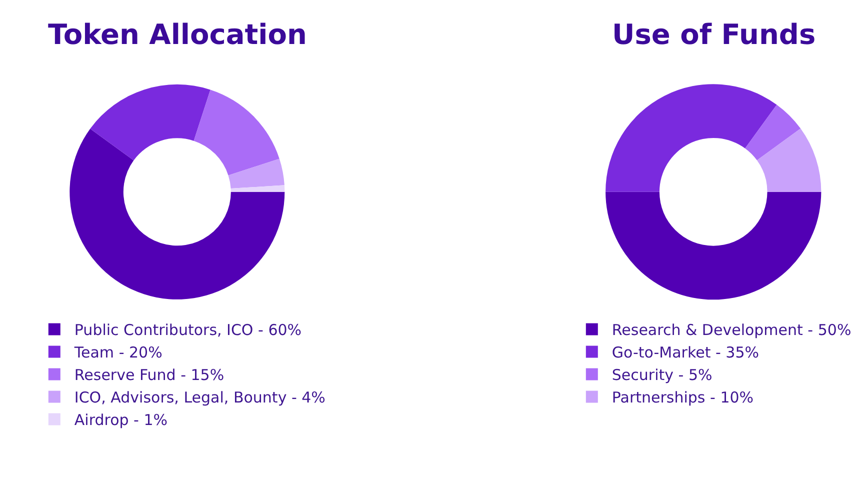 The height and width of the screenshot is (489, 860). I want to click on legend-label: Public Contributors, ICO - 60%, so click(188, 330).